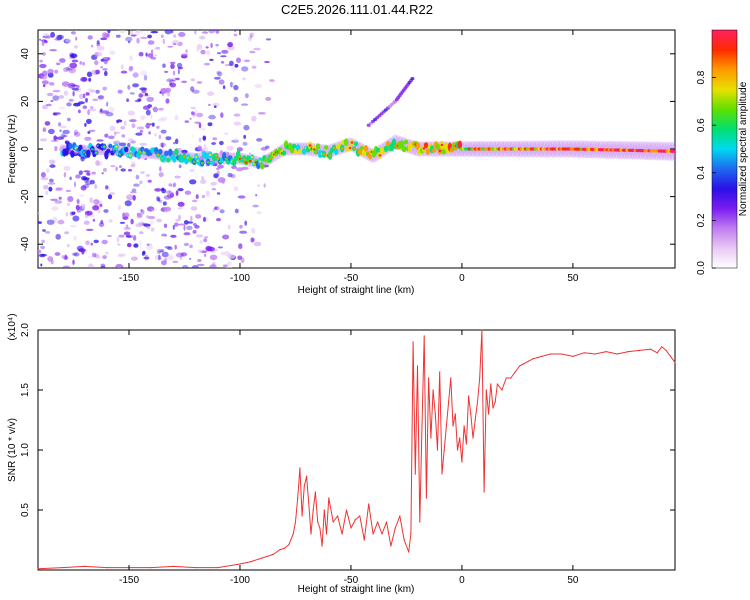 This screenshot has height=600, width=750. Describe the element at coordinates (743, 148) in the screenshot. I see `colorbar-label: Normalized spectral amplitude` at that location.